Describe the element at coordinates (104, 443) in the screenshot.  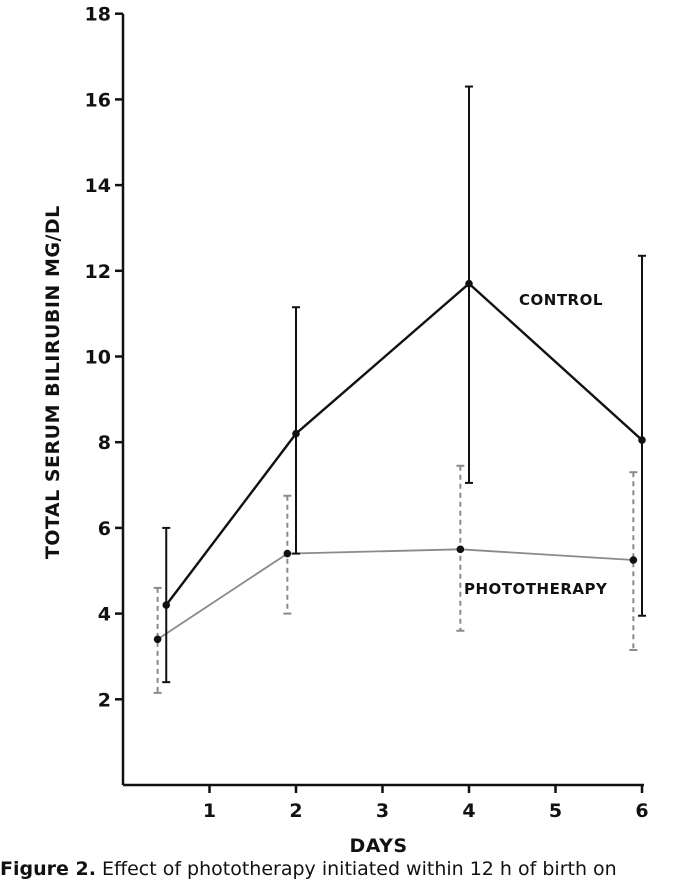
I see `y-tick-label: 8` at that location.